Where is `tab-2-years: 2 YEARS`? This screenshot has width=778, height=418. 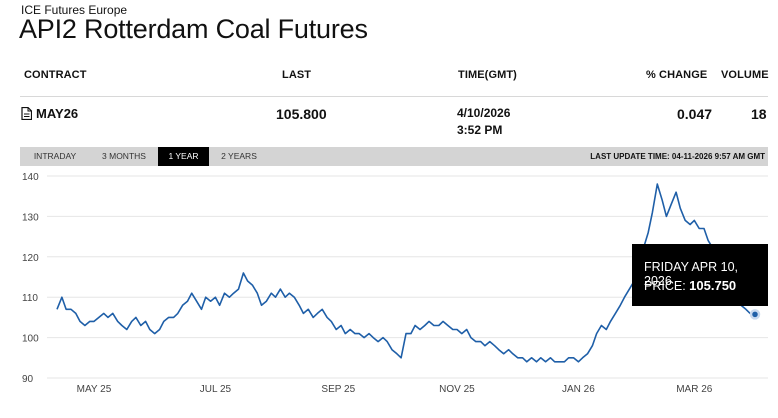 tab-2-years: 2 YEARS is located at coordinates (239, 156).